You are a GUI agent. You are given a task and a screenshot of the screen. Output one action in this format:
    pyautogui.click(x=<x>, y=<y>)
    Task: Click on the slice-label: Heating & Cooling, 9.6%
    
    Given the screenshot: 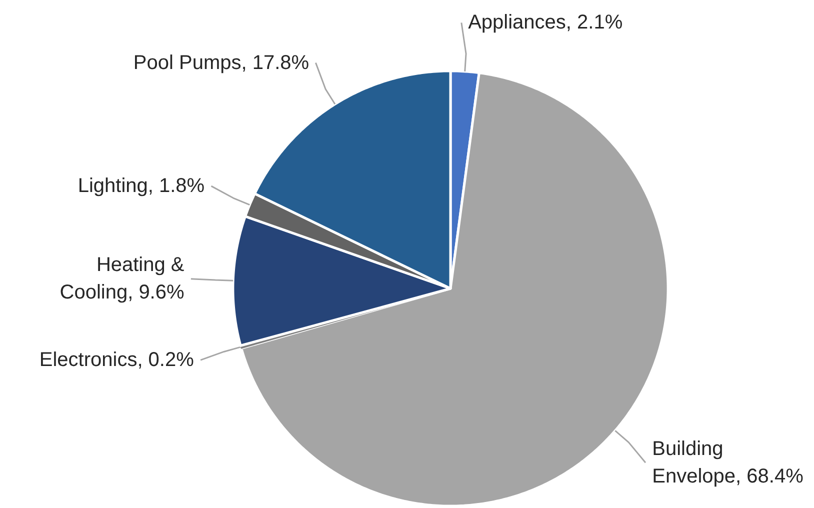 What is the action you would take?
    pyautogui.click(x=122, y=279)
    